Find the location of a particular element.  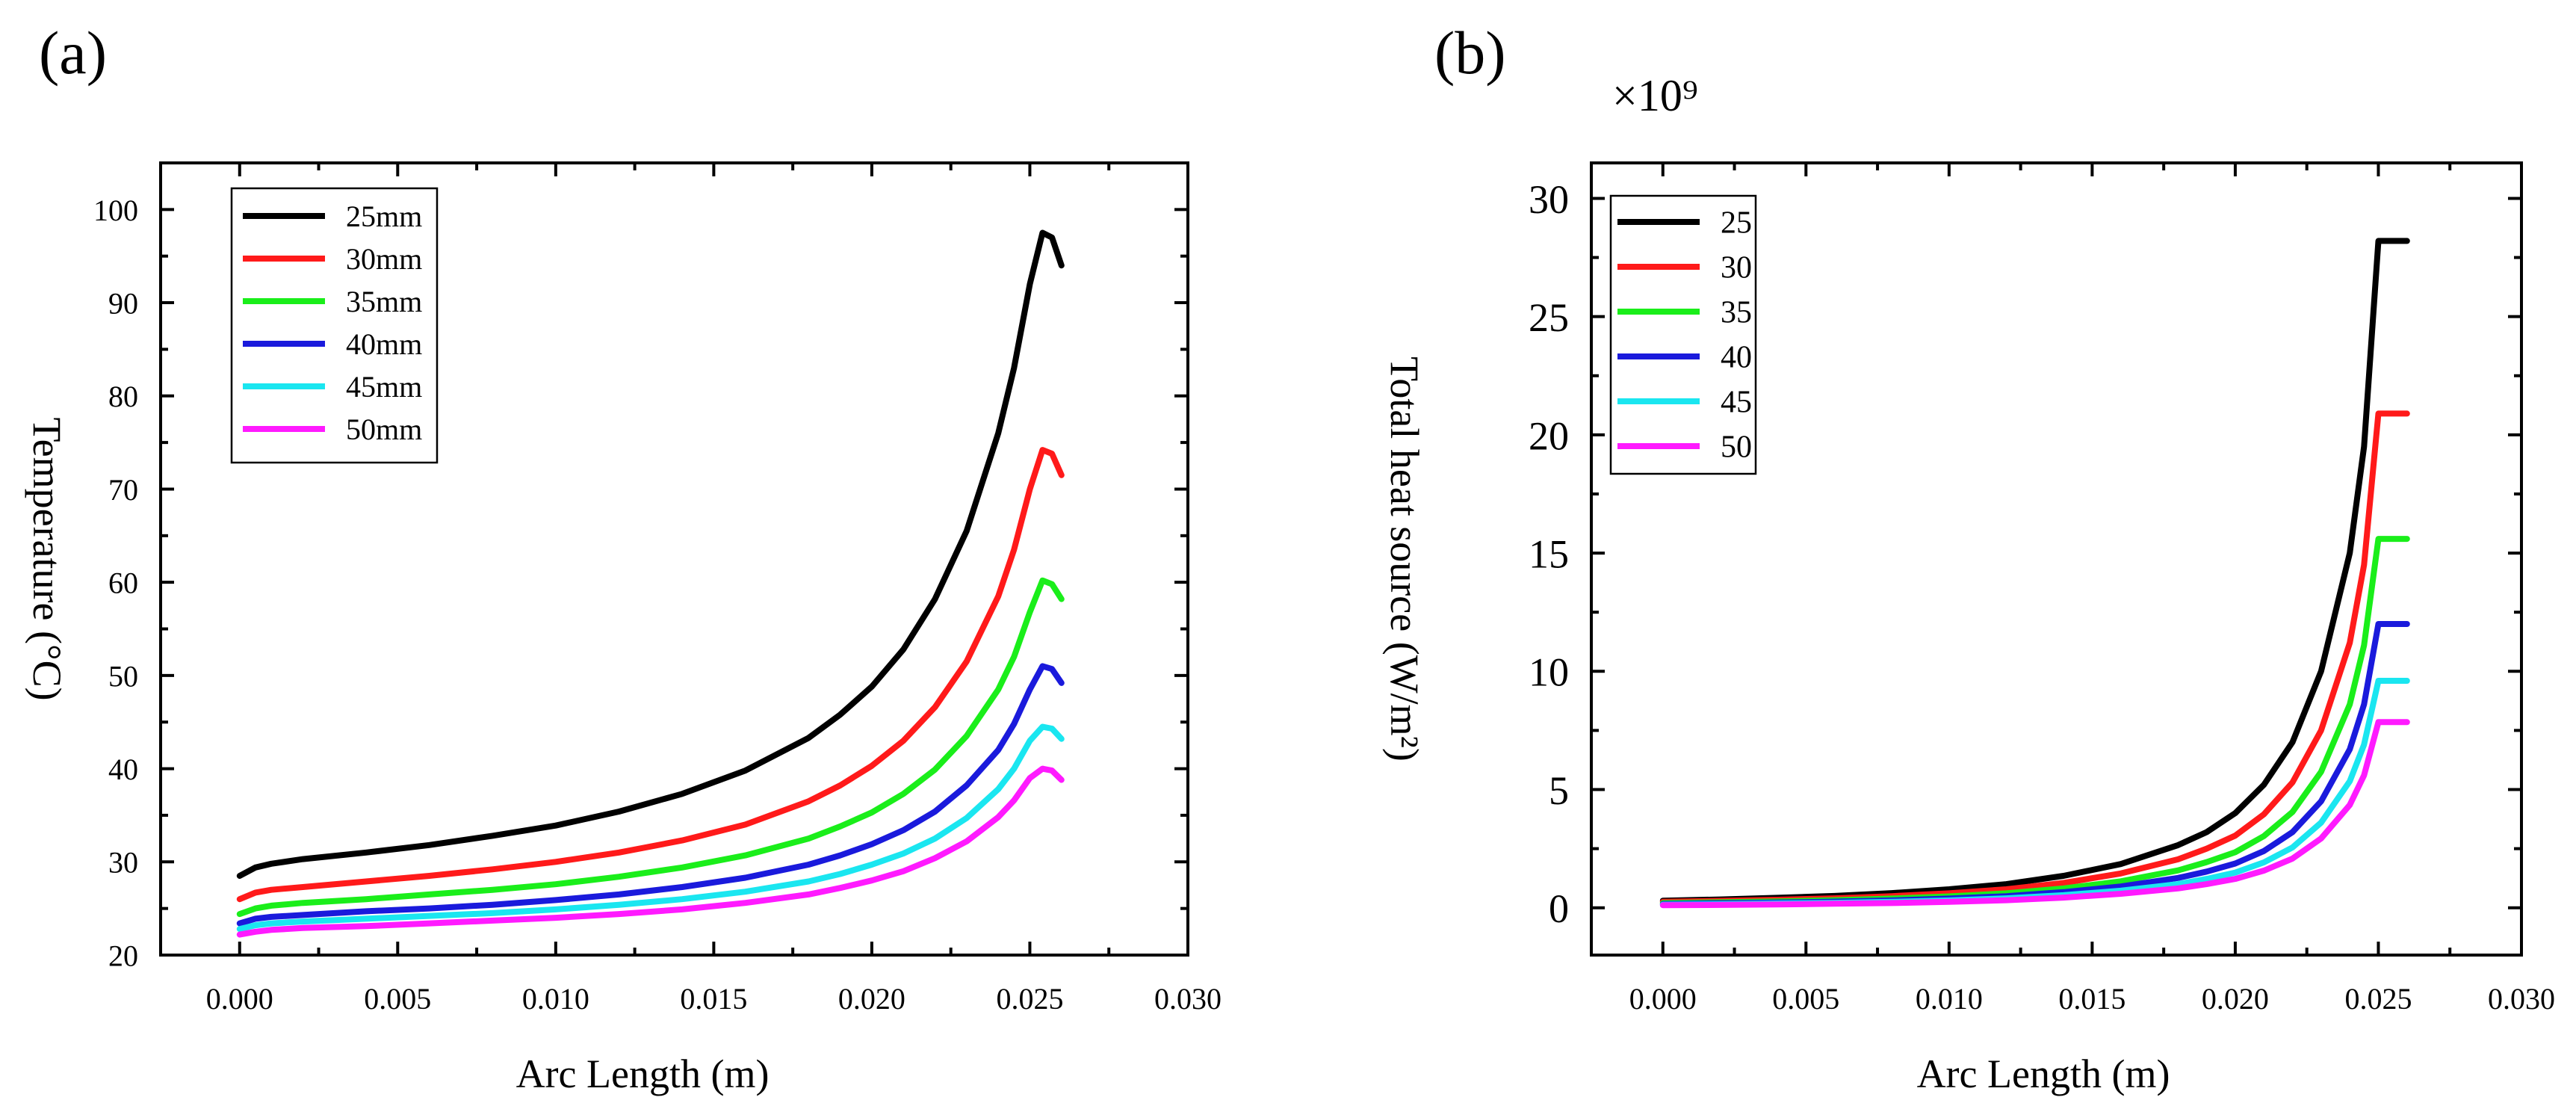

x-axis-label-b: Arc Length (m) is located at coordinates (2043, 1073).